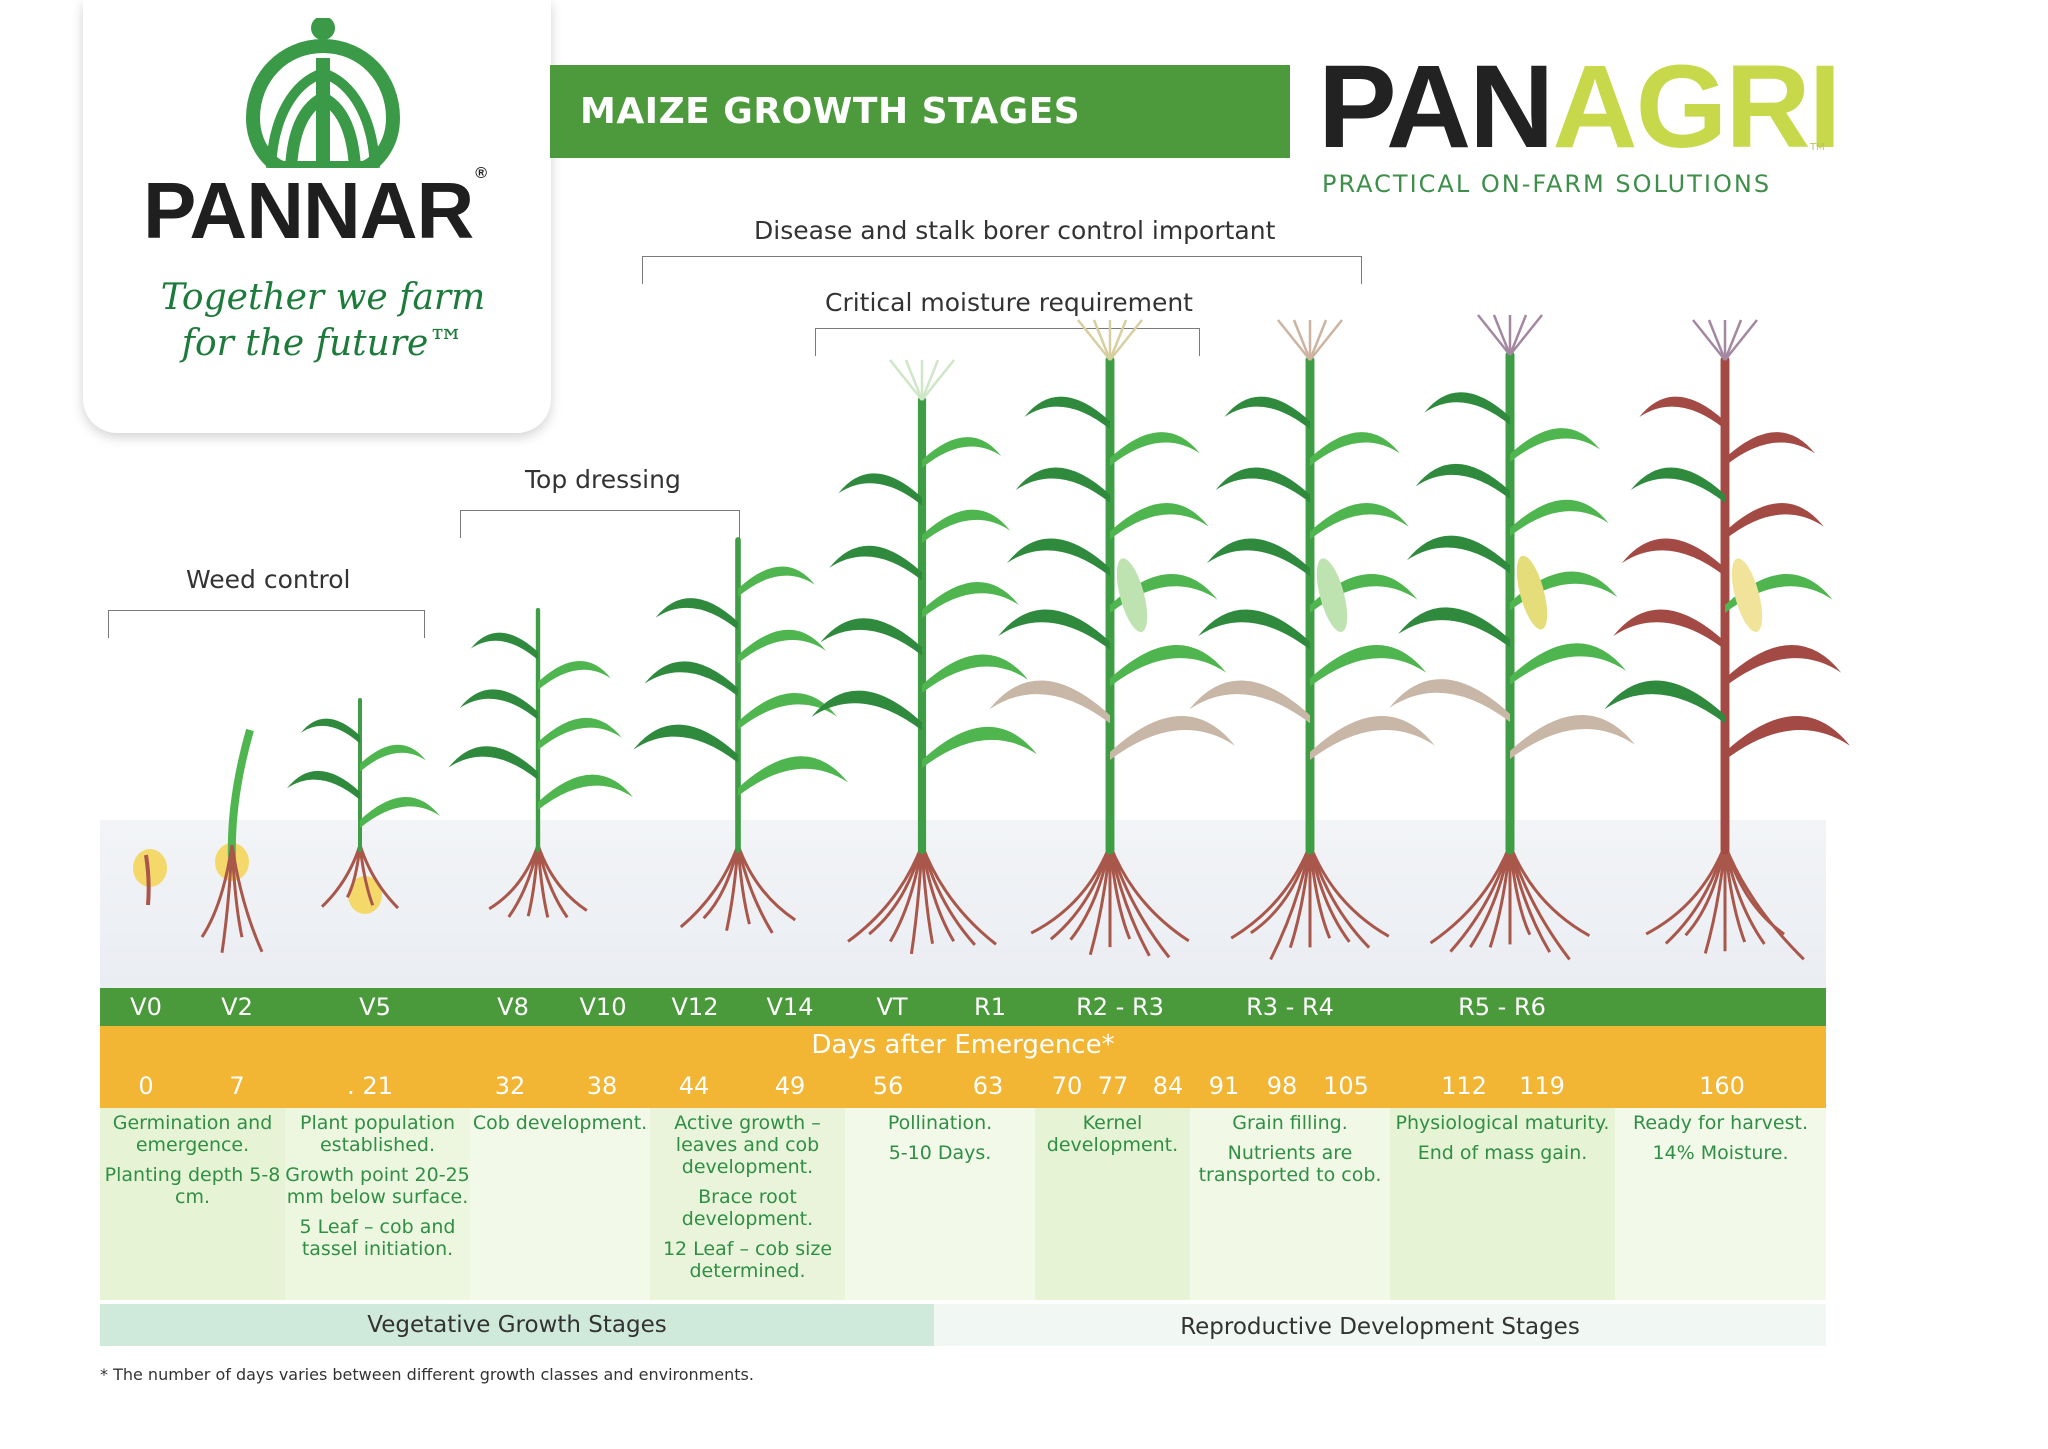  What do you see at coordinates (1120, 1007) in the screenshot?
I see `stage-label: R2 - R3` at bounding box center [1120, 1007].